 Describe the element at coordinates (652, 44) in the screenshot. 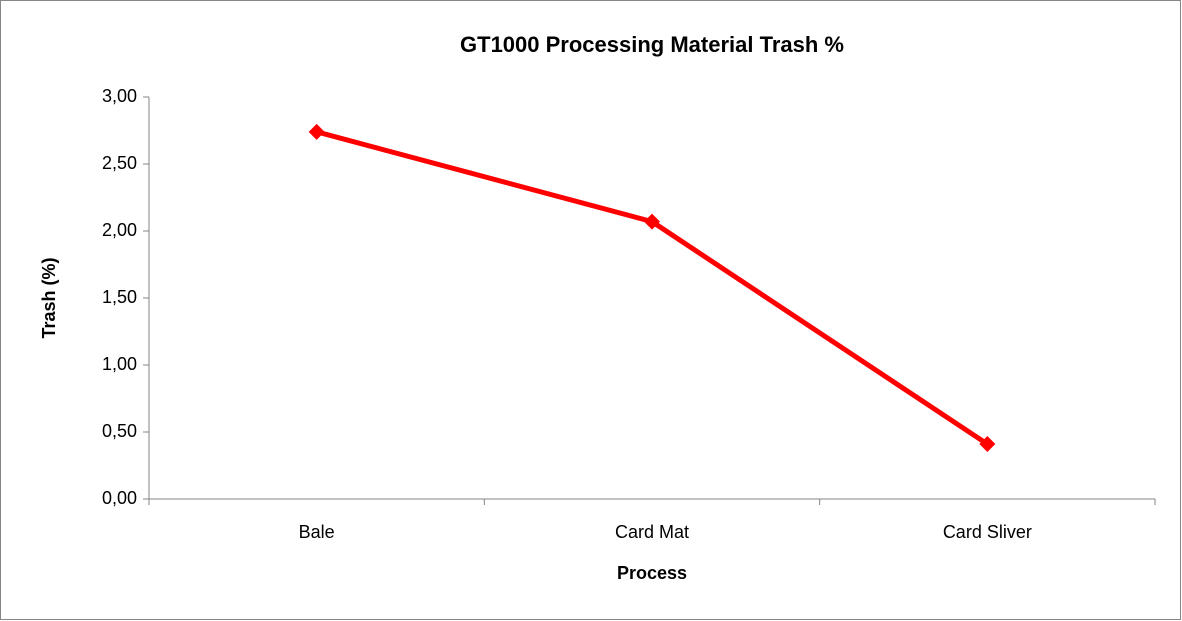

I see `chart-title: GT1000 Processing Material Trash %` at that location.